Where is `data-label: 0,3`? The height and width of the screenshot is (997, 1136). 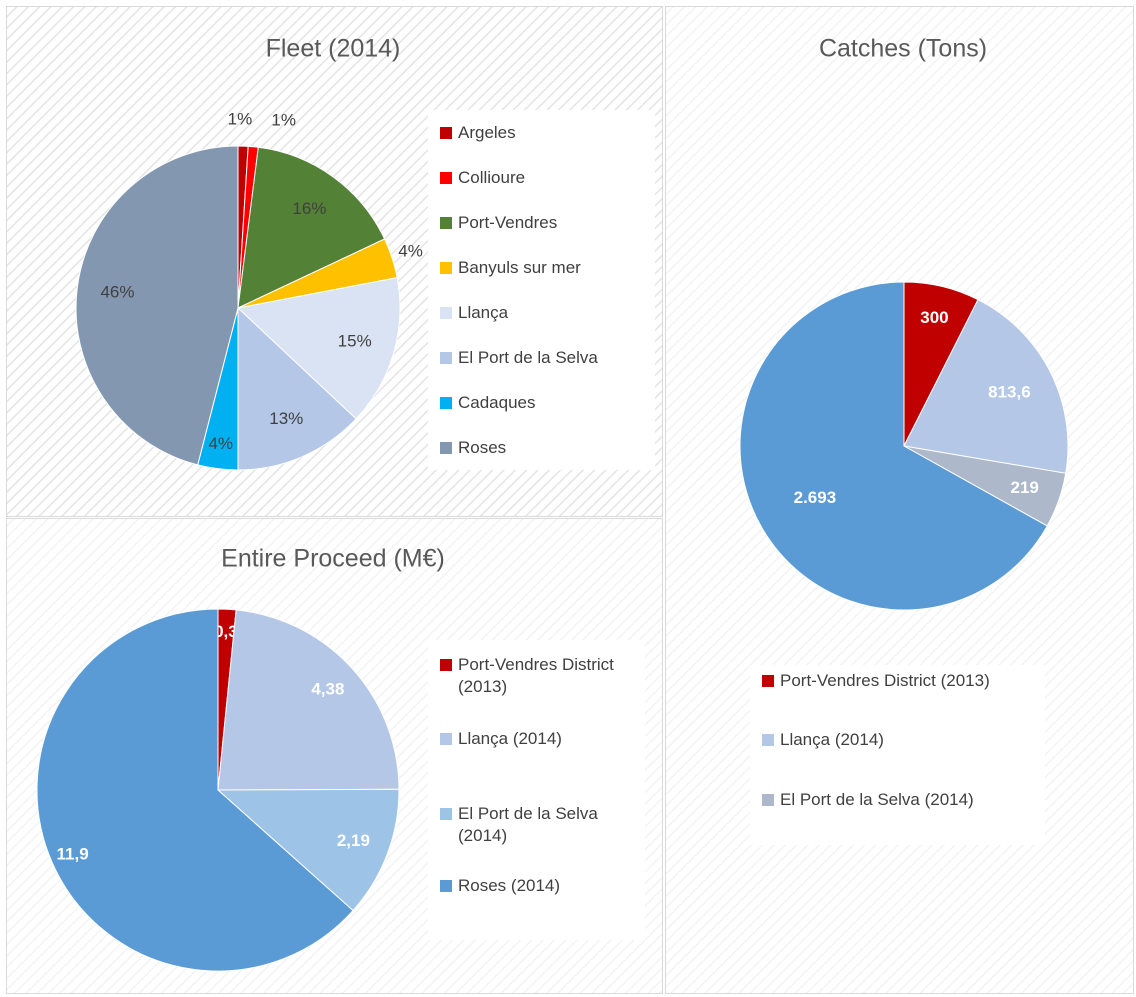
data-label: 0,3 is located at coordinates (226, 631).